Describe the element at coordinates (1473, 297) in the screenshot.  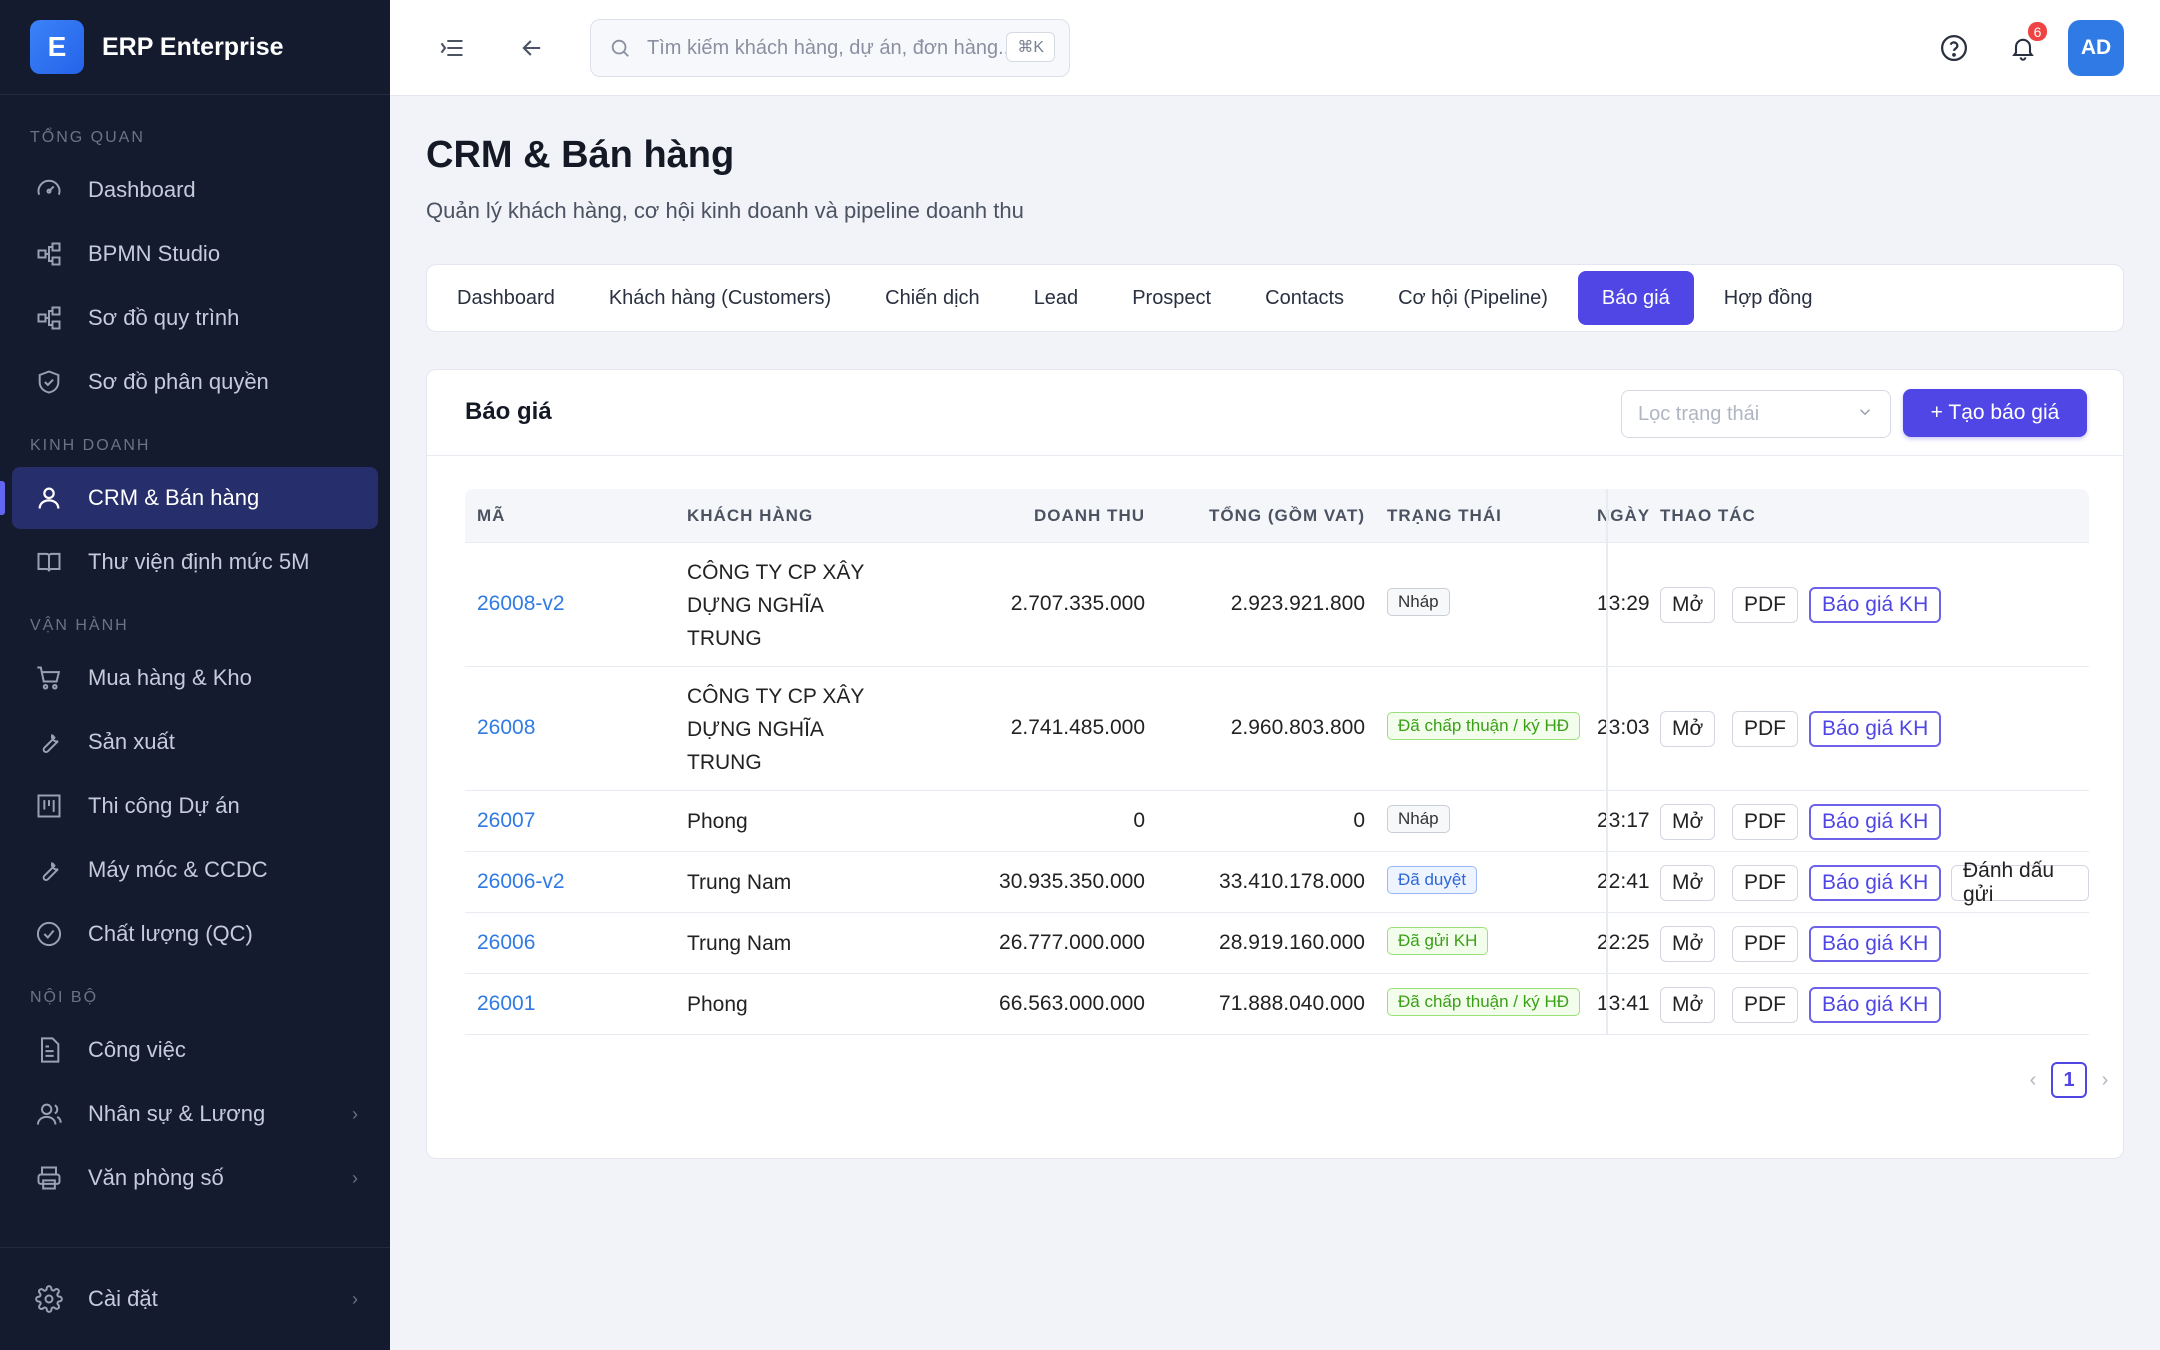
I see `tab-6: Cơ hội (Pipeline)` at that location.